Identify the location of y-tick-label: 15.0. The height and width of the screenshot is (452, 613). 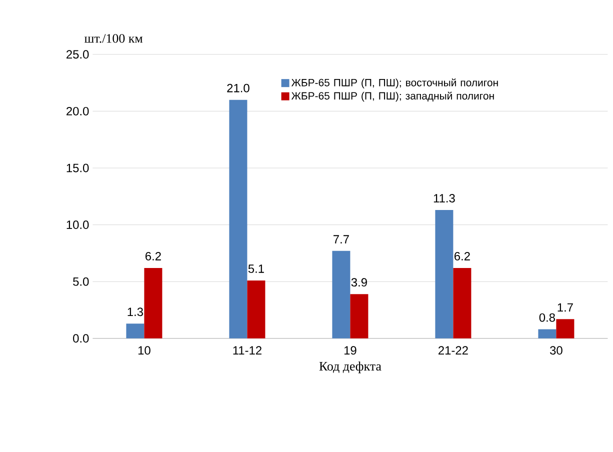
(77, 168).